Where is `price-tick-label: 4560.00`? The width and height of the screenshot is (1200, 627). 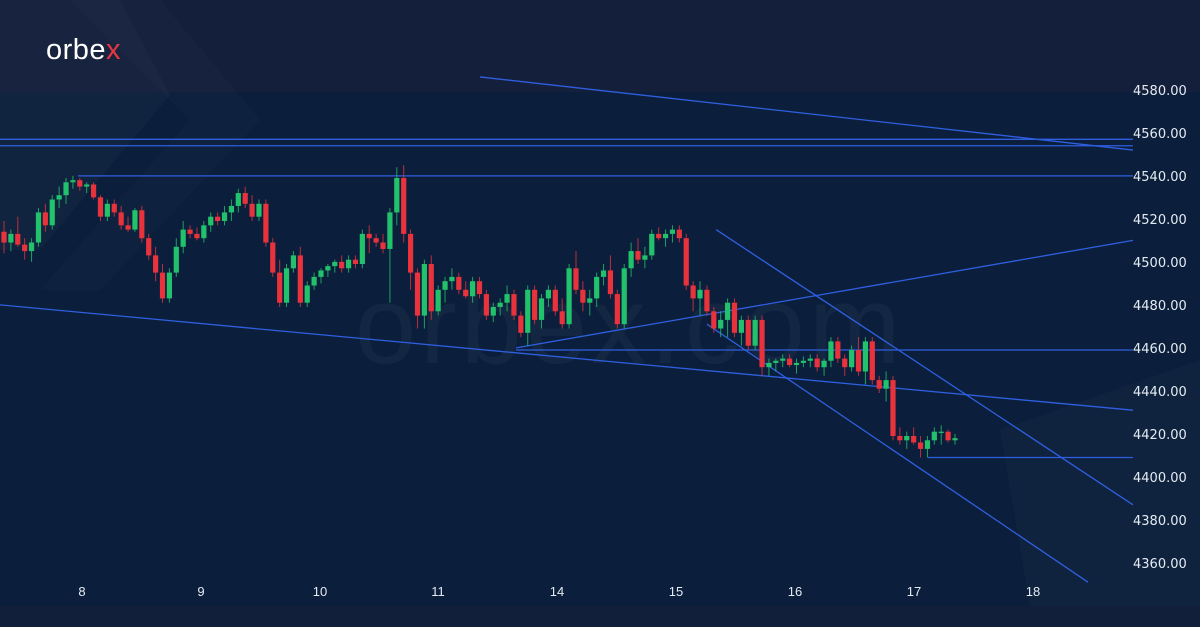
price-tick-label: 4560.00 is located at coordinates (1160, 134).